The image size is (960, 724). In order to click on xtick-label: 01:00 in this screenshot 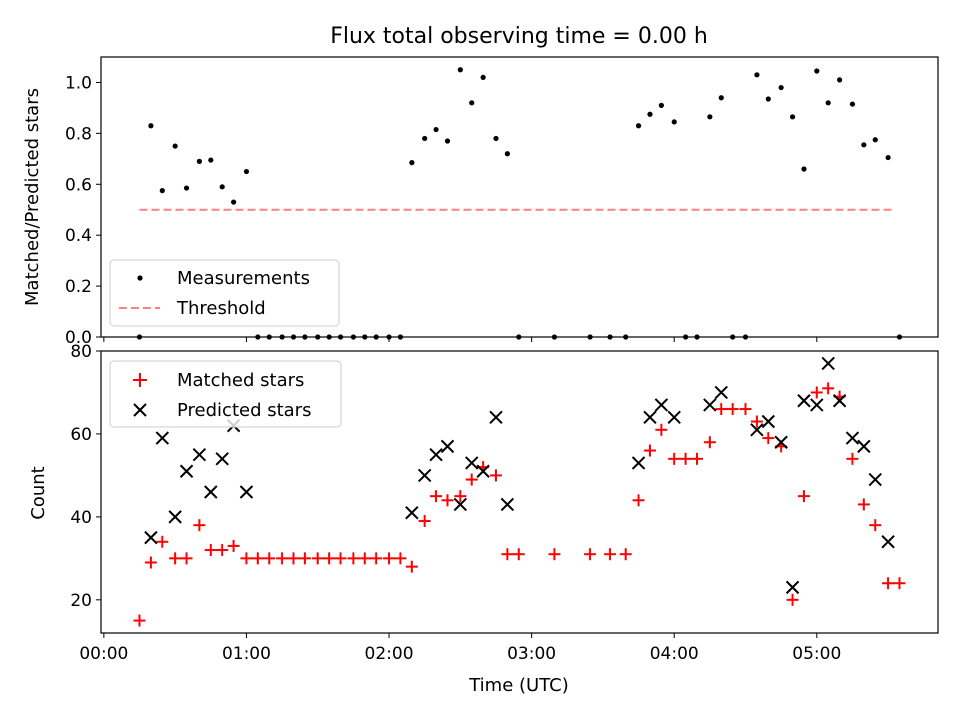, I will do `click(246, 654)`.